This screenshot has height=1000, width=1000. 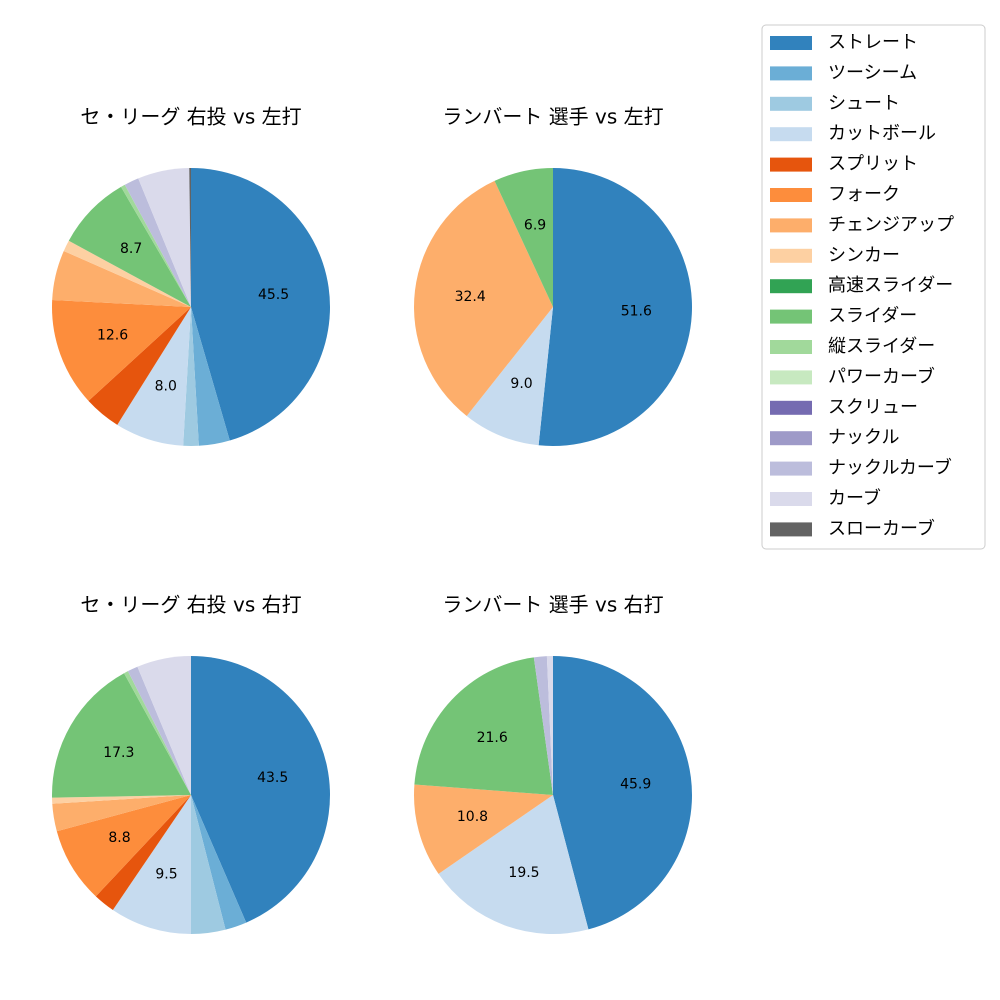 What do you see at coordinates (864, 194) in the screenshot?
I see `legend-label: フォーク` at bounding box center [864, 194].